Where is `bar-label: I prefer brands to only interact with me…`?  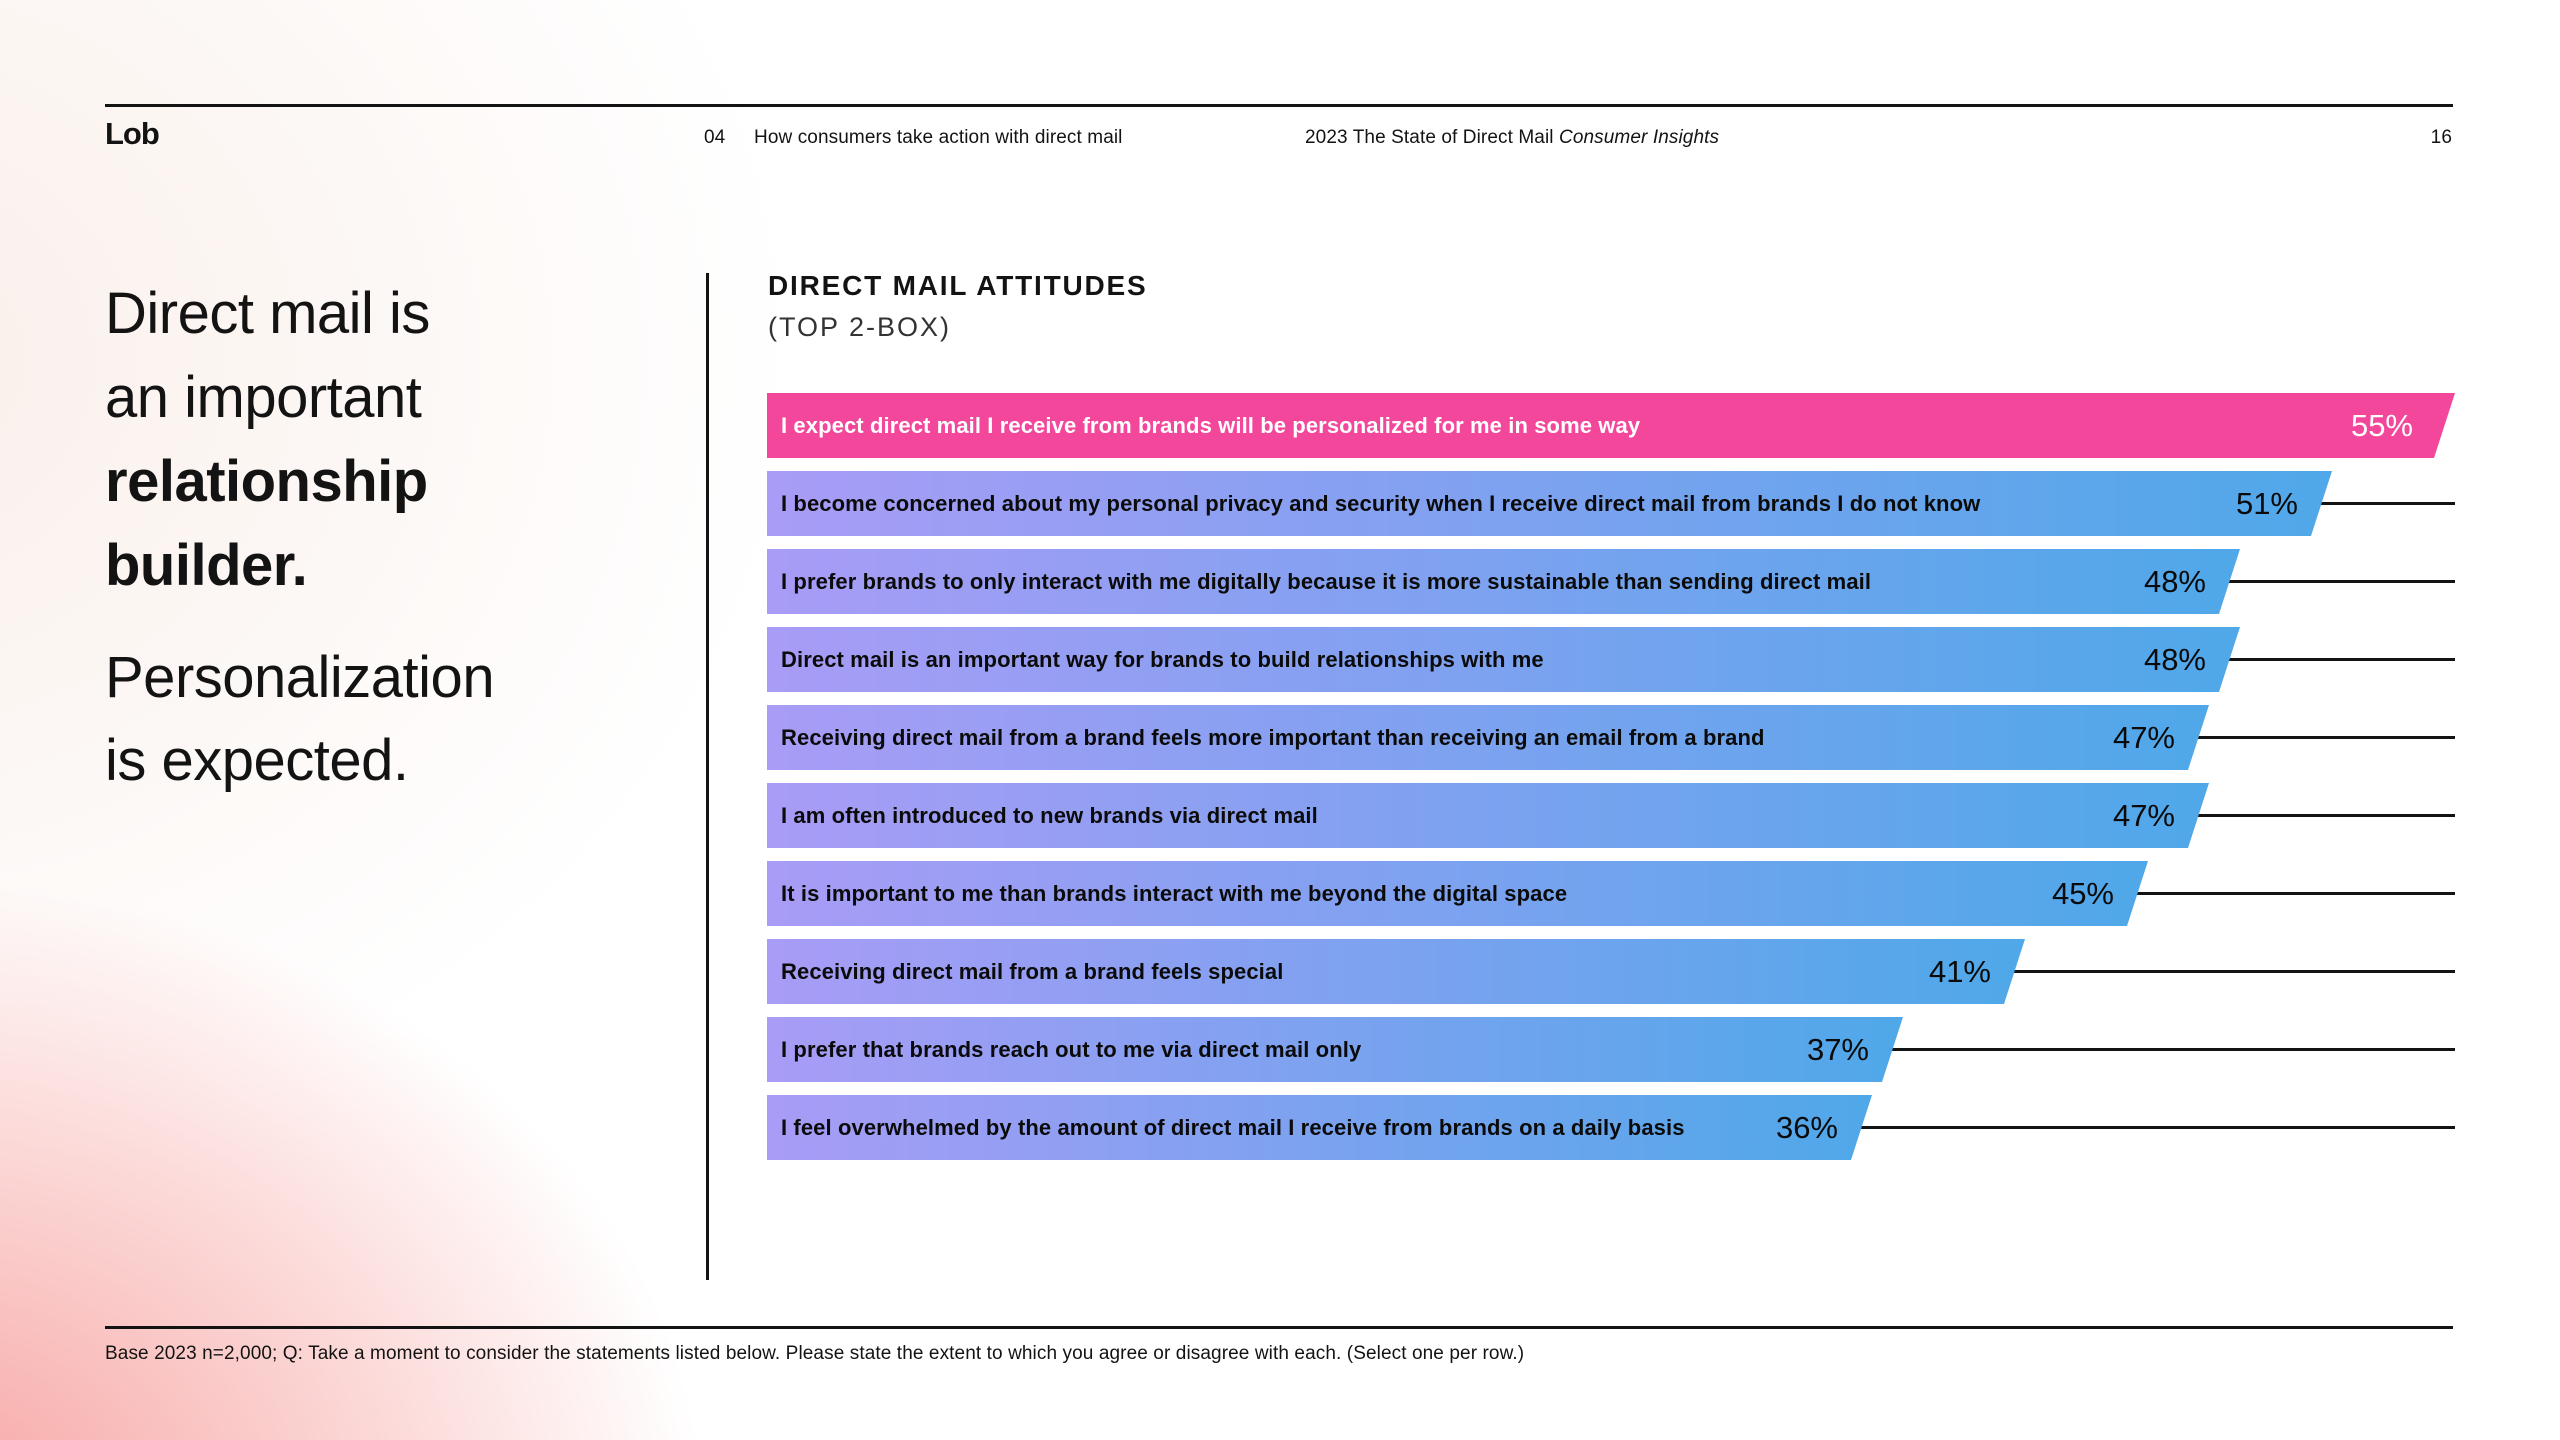
bar-label: I prefer brands to only interact with me… is located at coordinates (1326, 581).